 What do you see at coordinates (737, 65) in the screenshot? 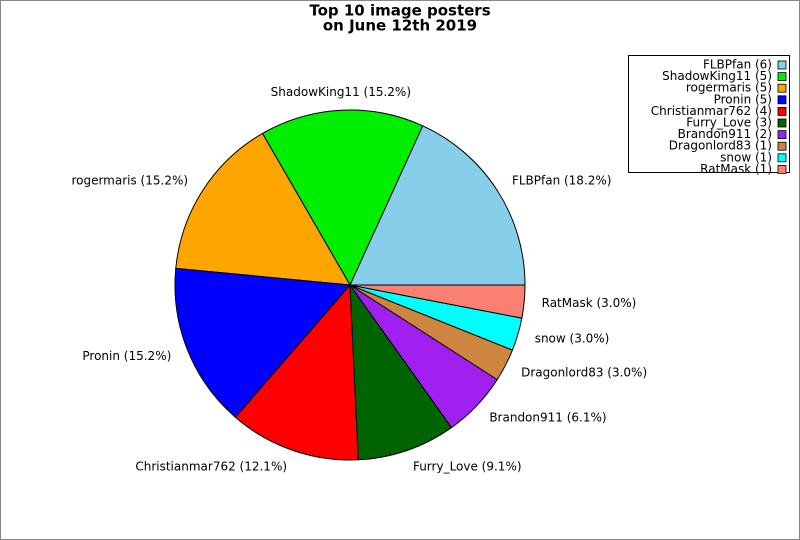
I see `legend-label: FLBPfan (6)` at bounding box center [737, 65].